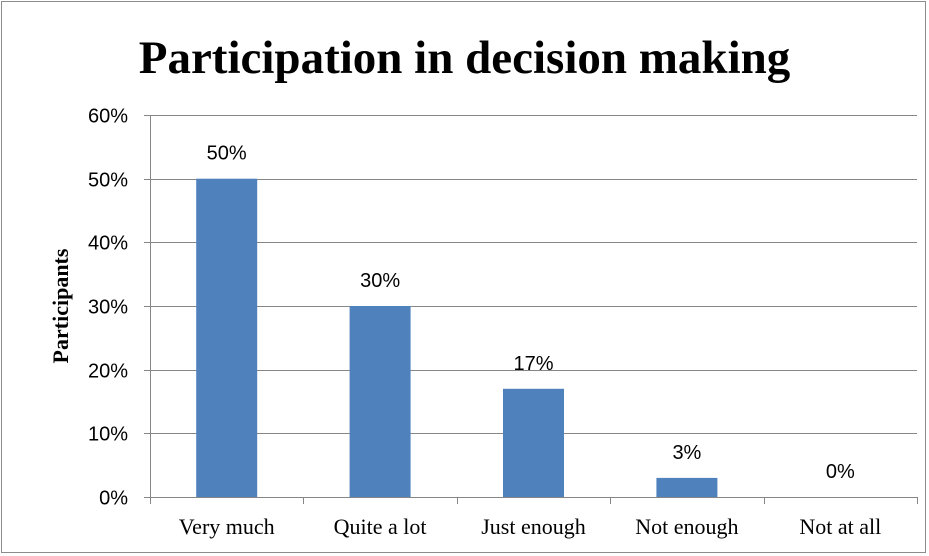  I want to click on y-axis-title: Participants, so click(60, 305).